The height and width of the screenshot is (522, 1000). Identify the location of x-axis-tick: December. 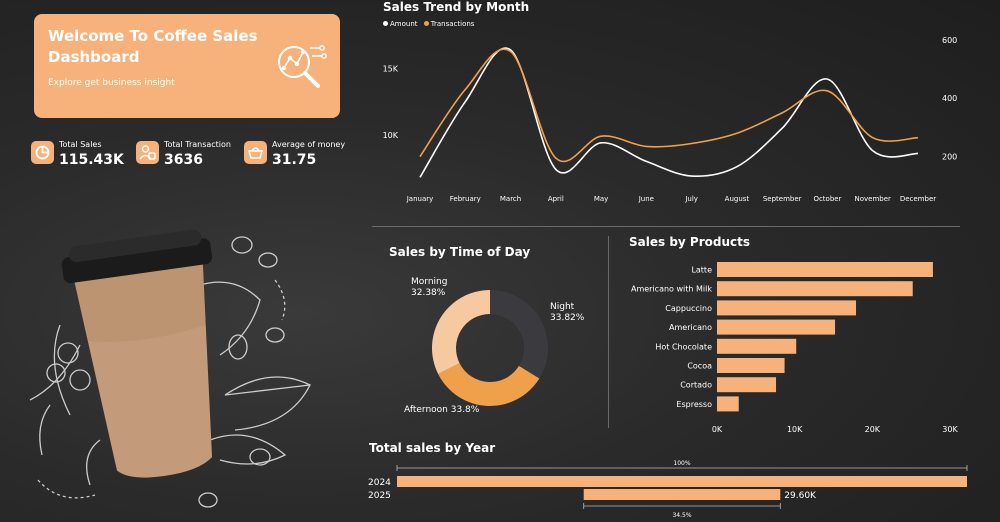
(918, 199).